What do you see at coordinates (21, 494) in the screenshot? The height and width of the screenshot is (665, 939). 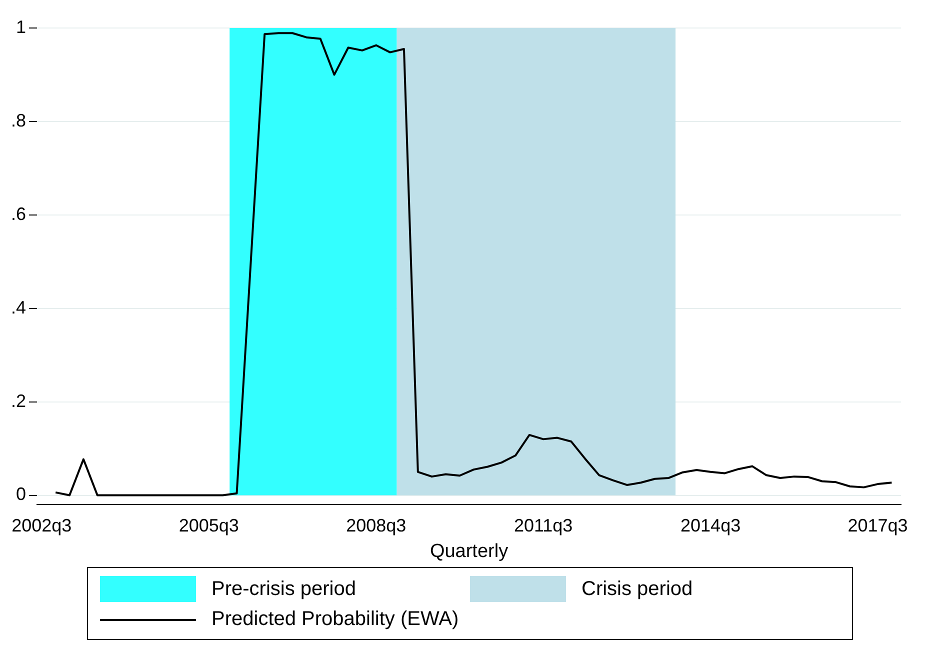 I see `y-tick-label: 0` at bounding box center [21, 494].